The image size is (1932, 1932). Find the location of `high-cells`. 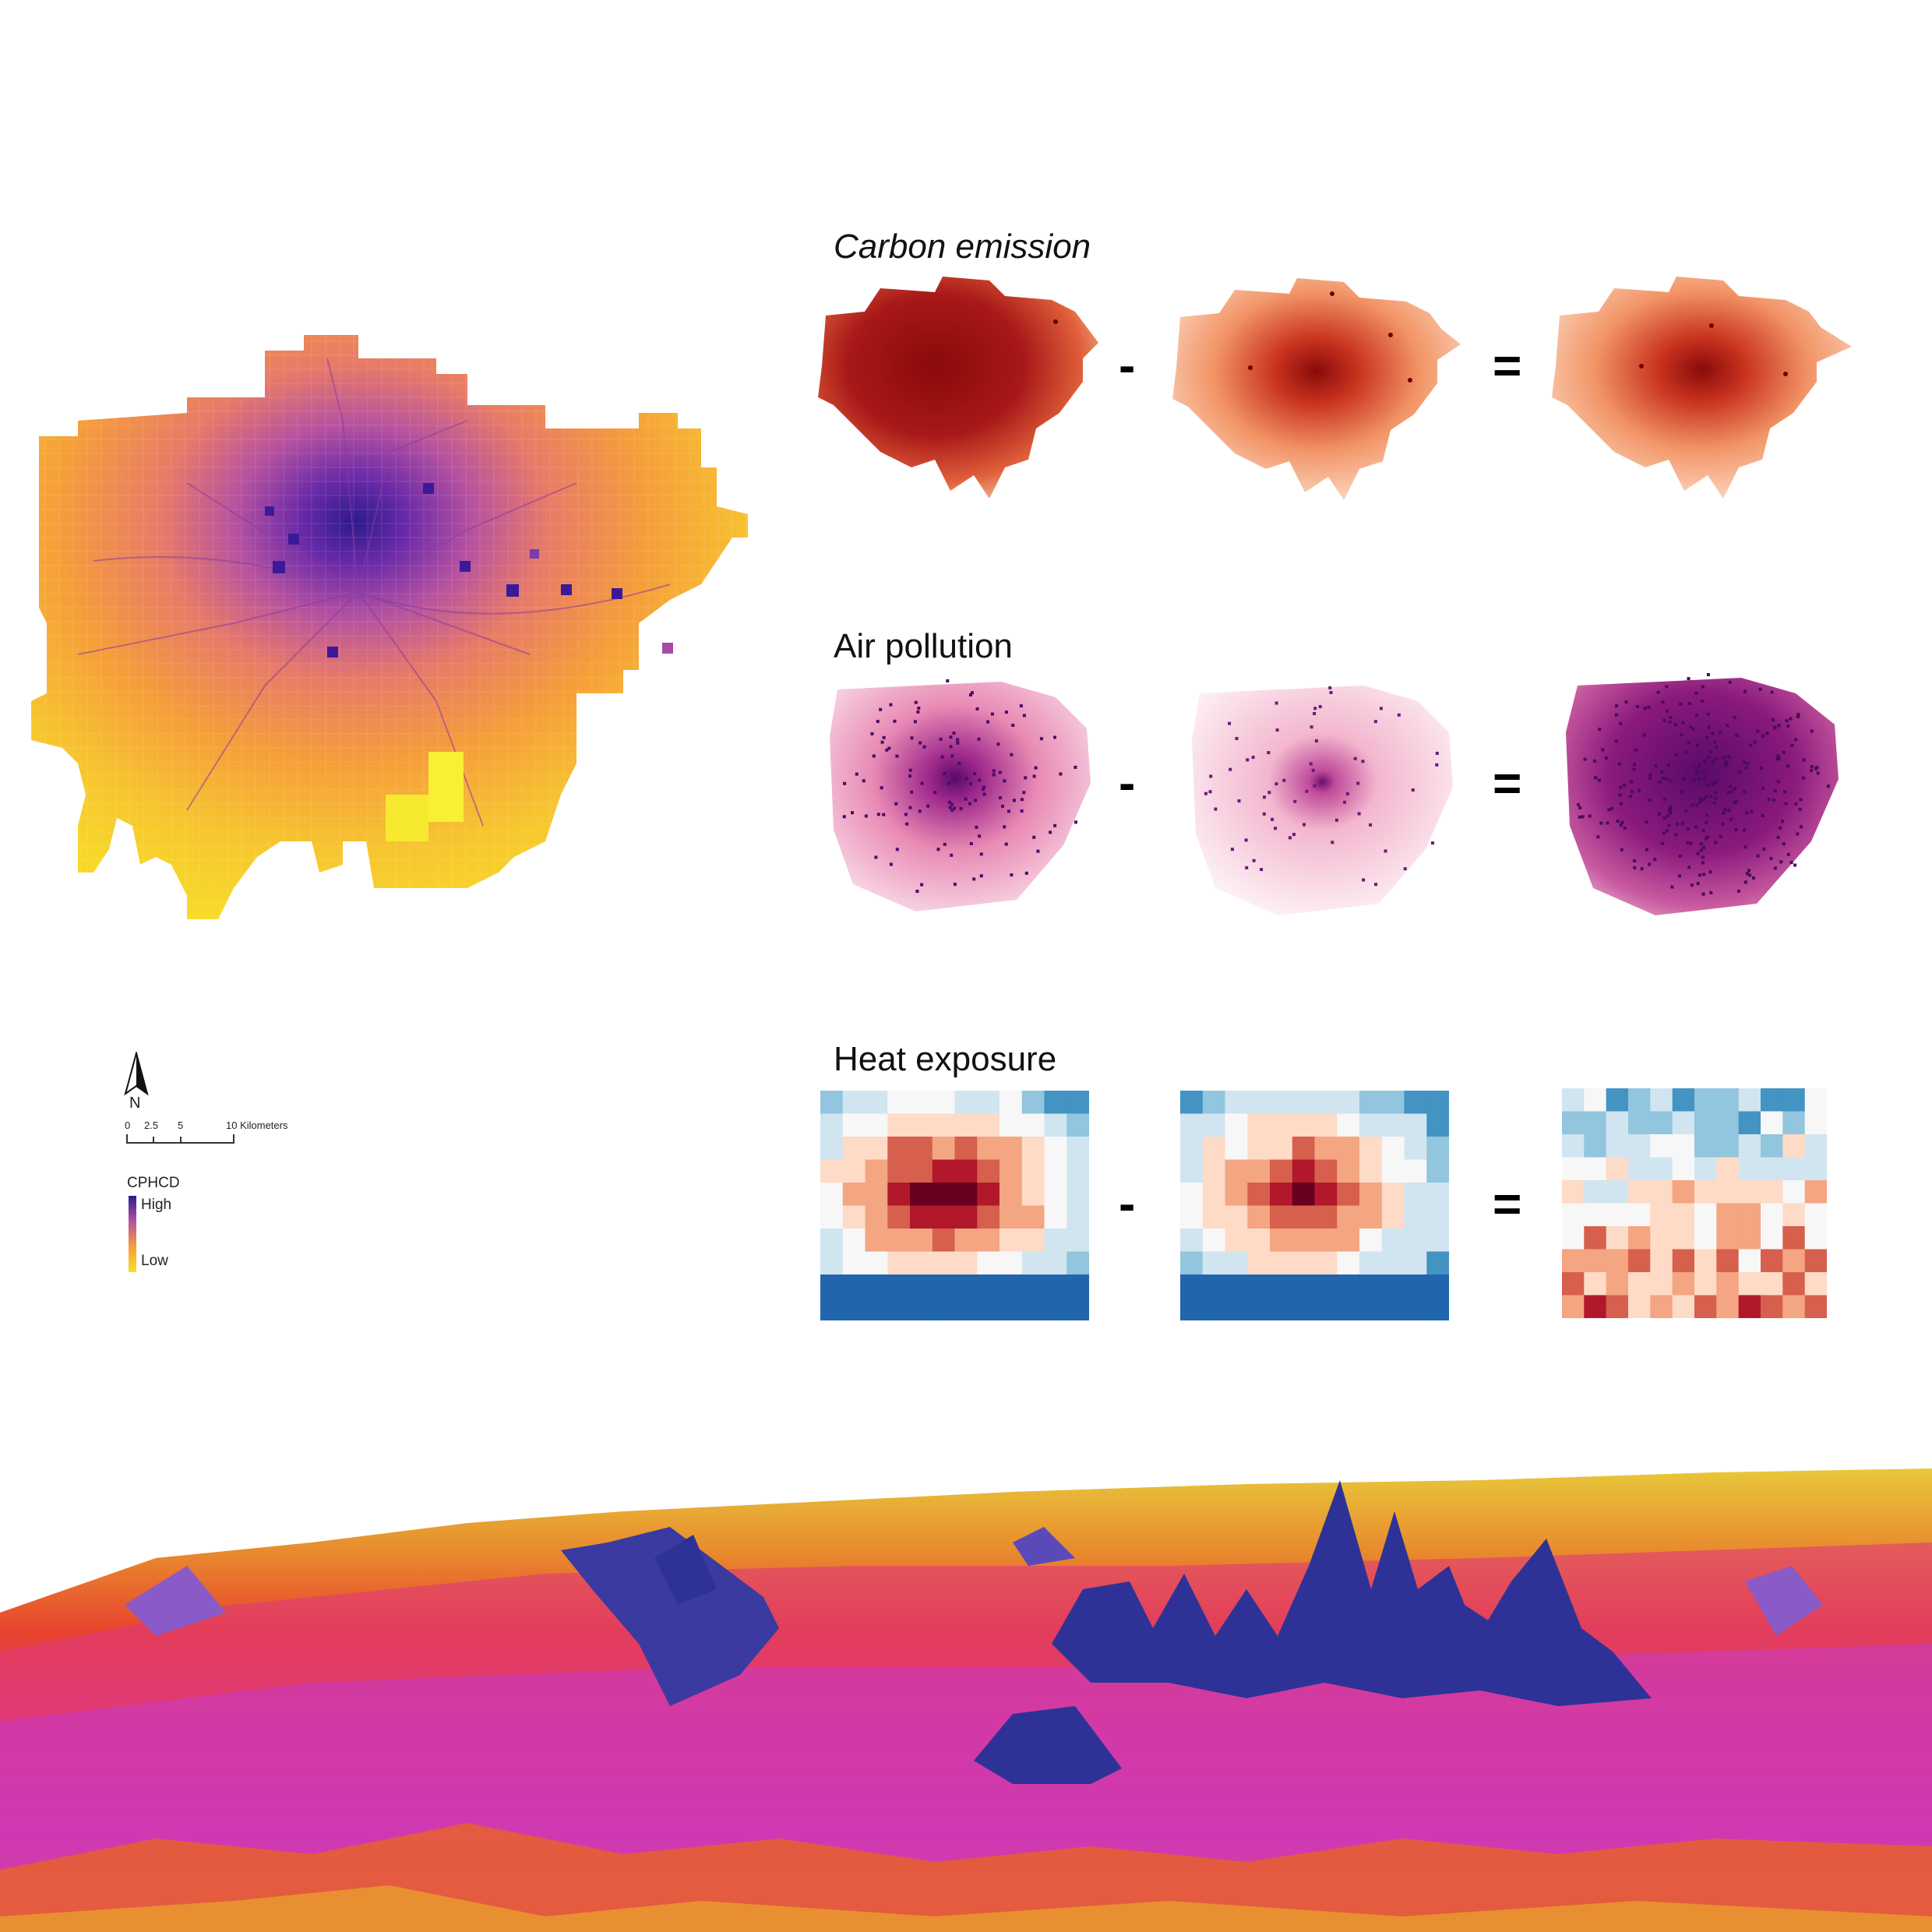

high-cells is located at coordinates (444, 570).